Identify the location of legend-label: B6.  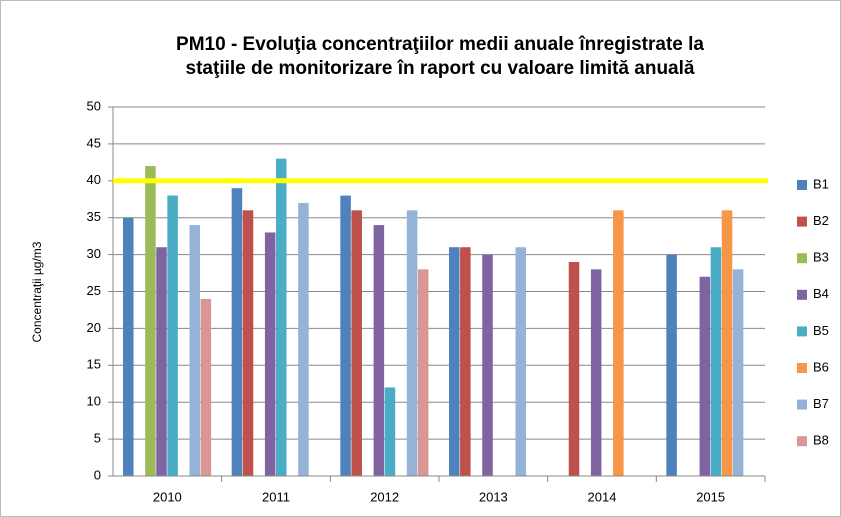
(821, 366).